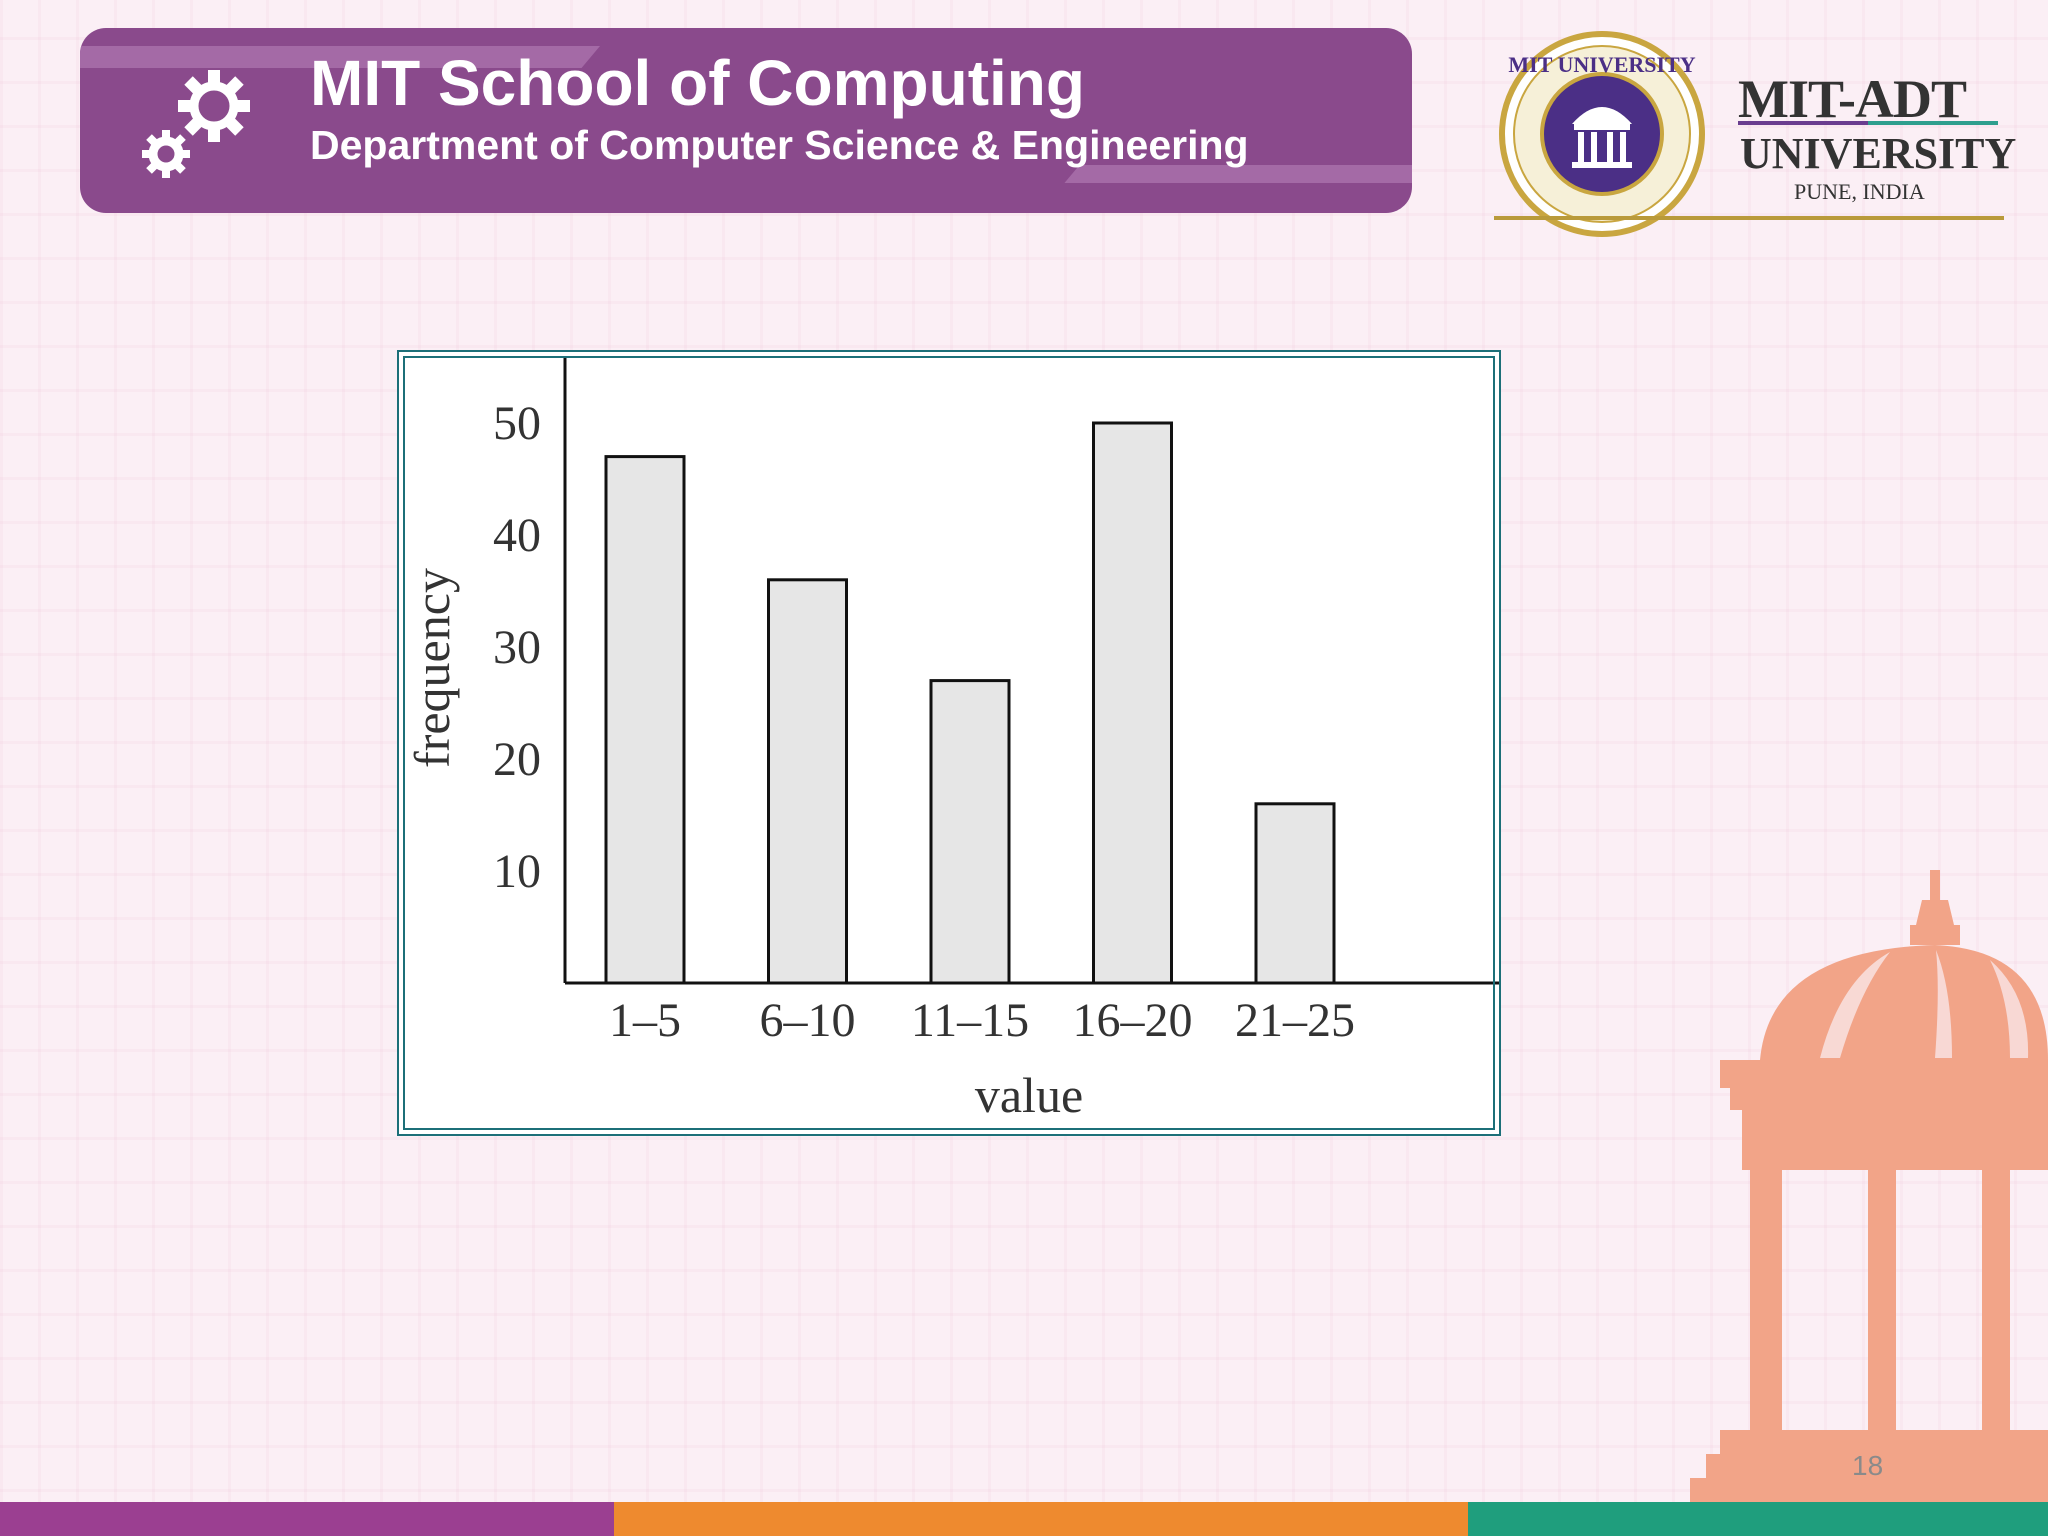 The height and width of the screenshot is (1536, 2048). I want to click on footer-bar-purple, so click(307, 1519).